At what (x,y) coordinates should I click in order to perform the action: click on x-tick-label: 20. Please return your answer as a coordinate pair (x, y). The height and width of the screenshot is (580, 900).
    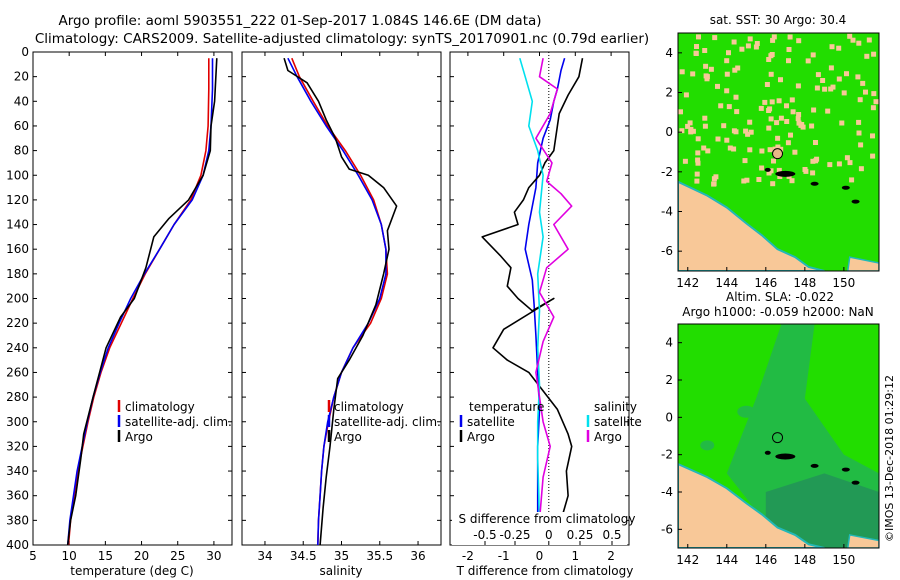
    Looking at the image, I should click on (141, 556).